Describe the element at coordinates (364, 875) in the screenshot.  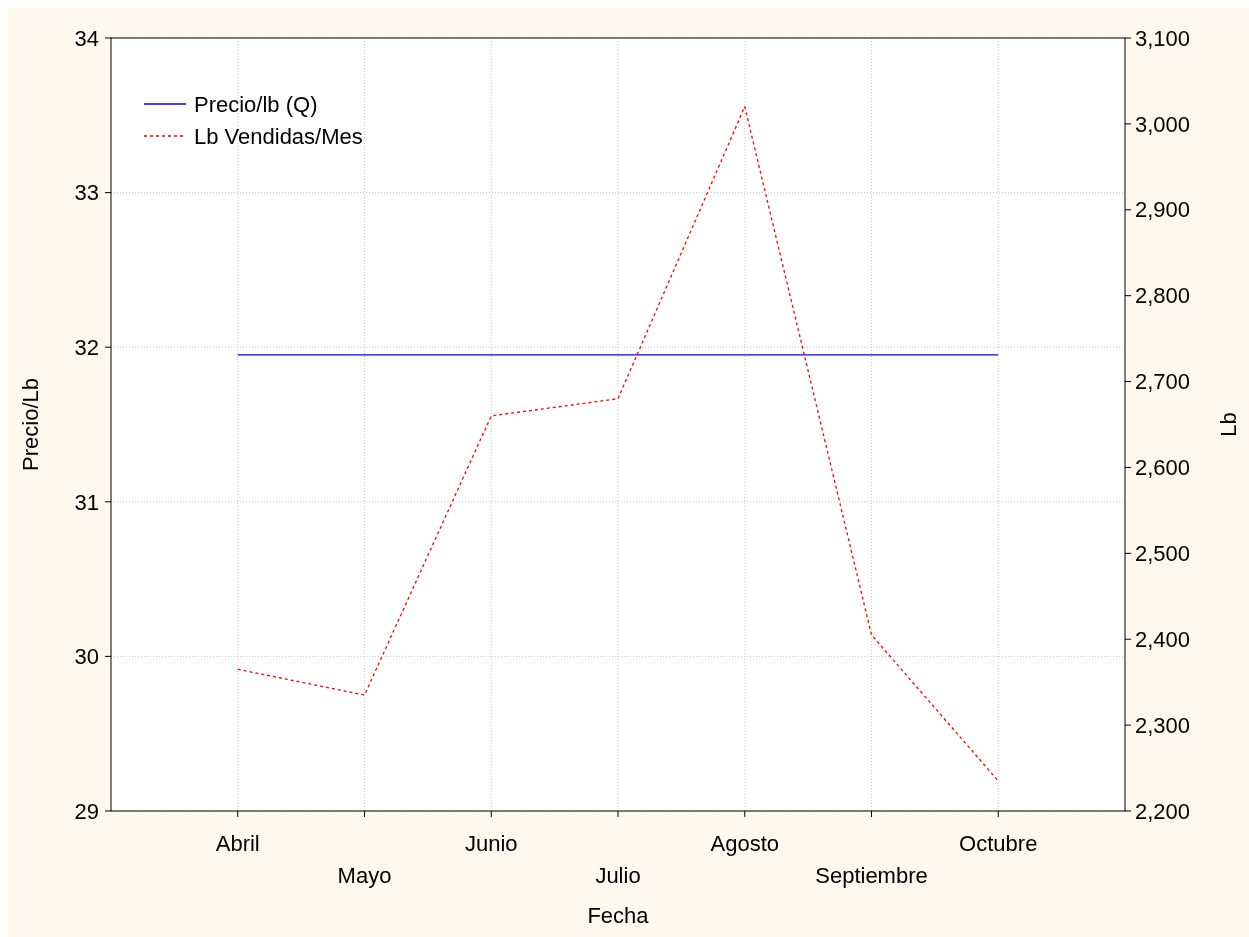
I see `x-tick-label: Mayo` at that location.